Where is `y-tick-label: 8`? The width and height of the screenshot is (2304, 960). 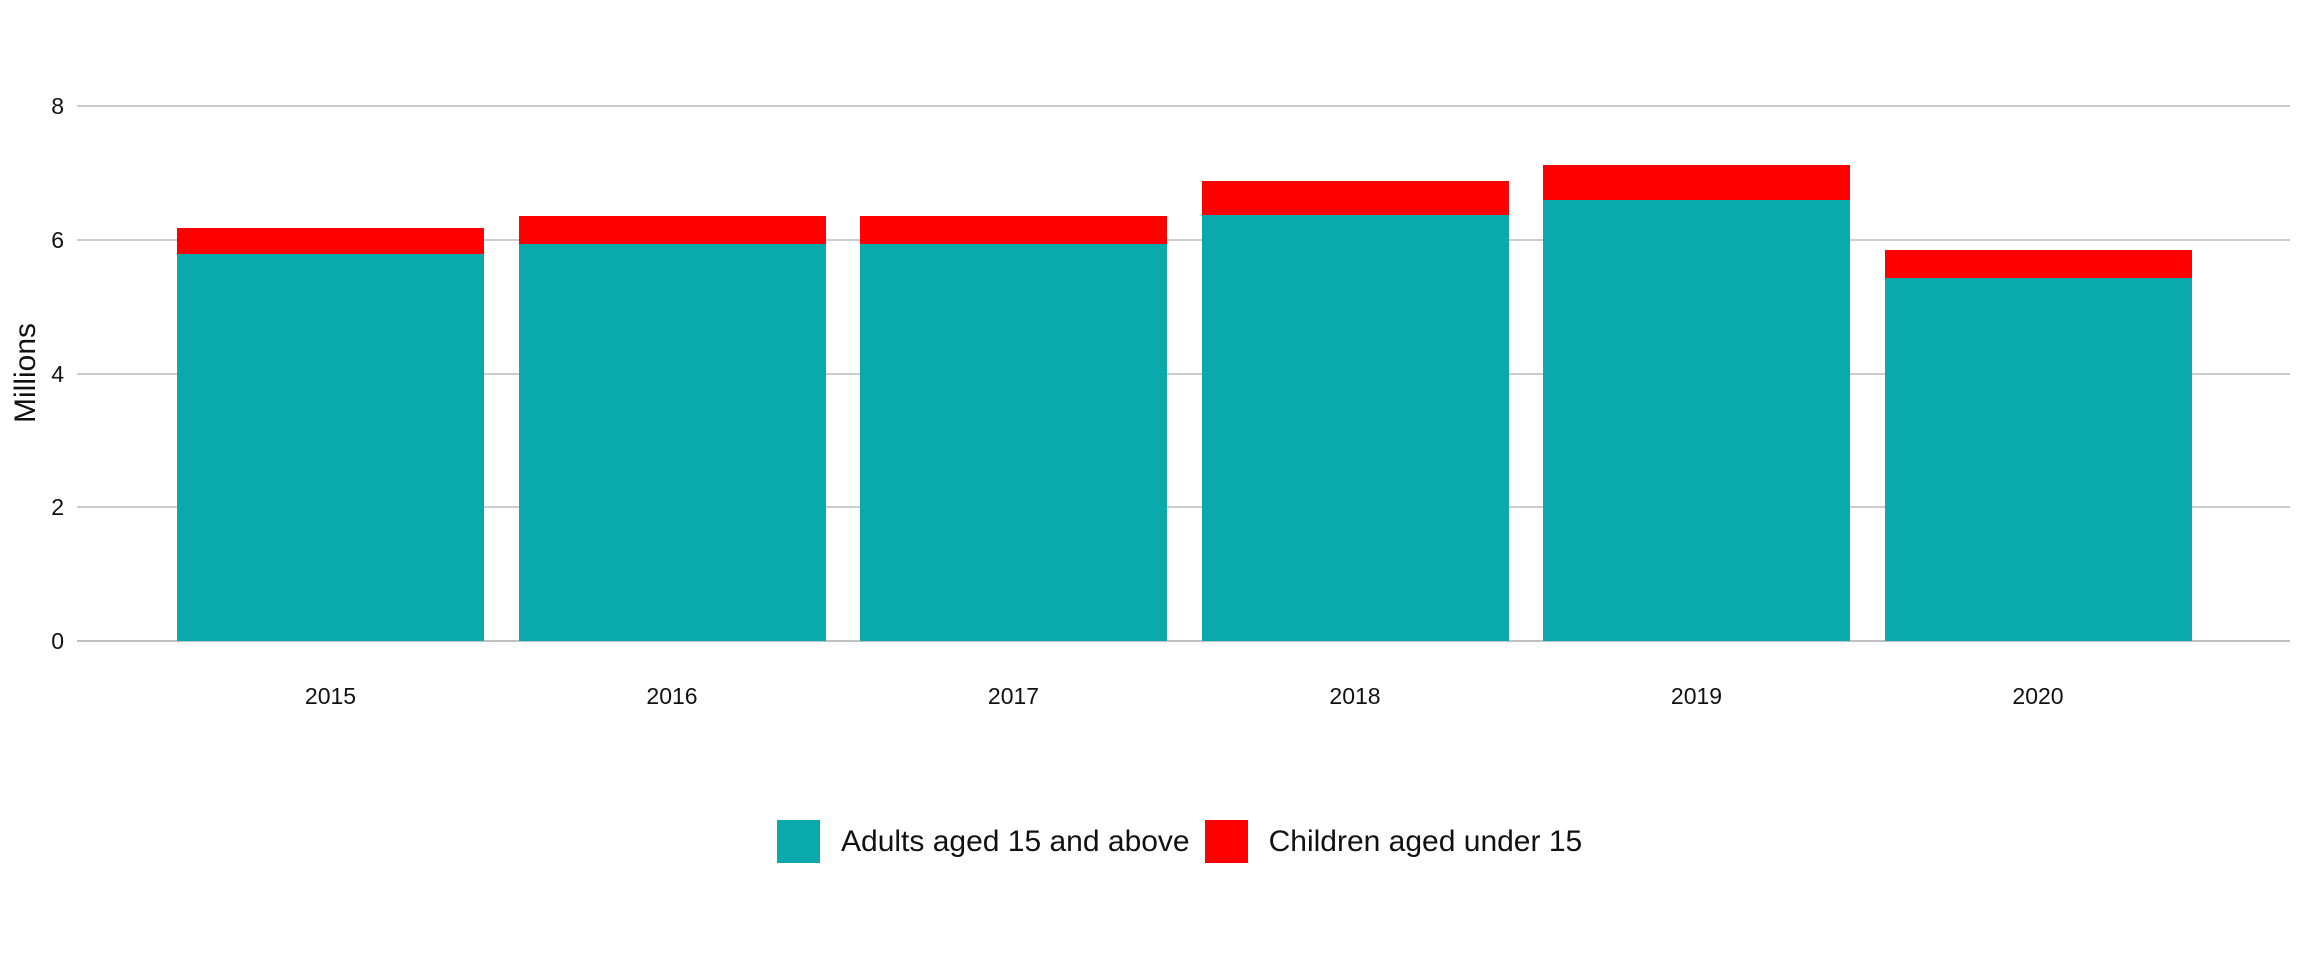 y-tick-label: 8 is located at coordinates (57, 106).